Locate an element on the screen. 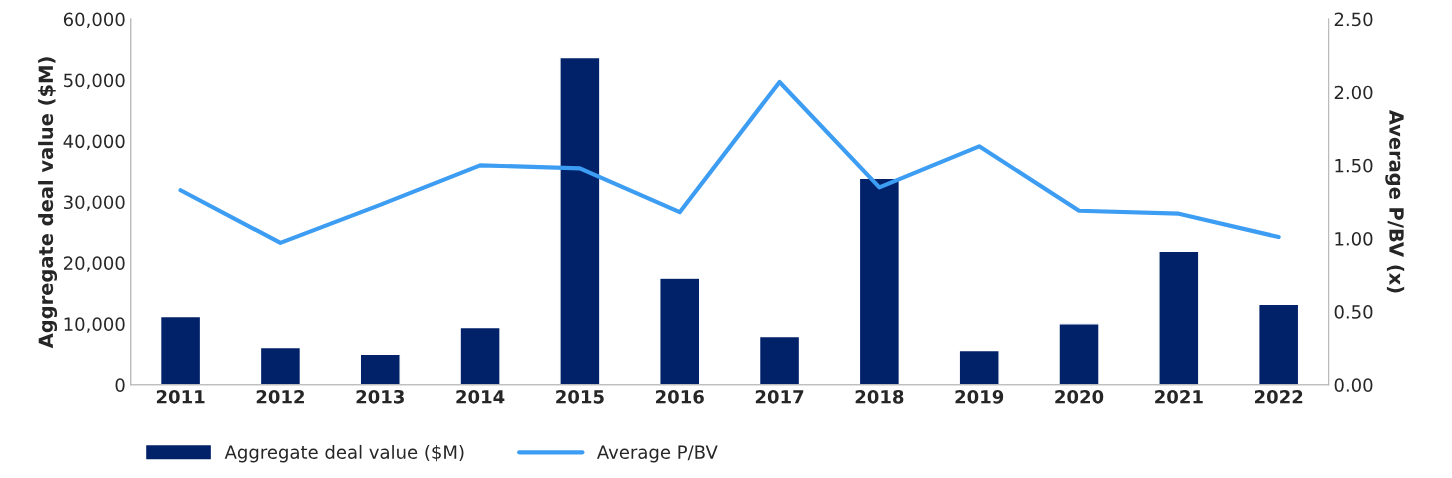  y-tick-label: 30,000 is located at coordinates (94, 203).